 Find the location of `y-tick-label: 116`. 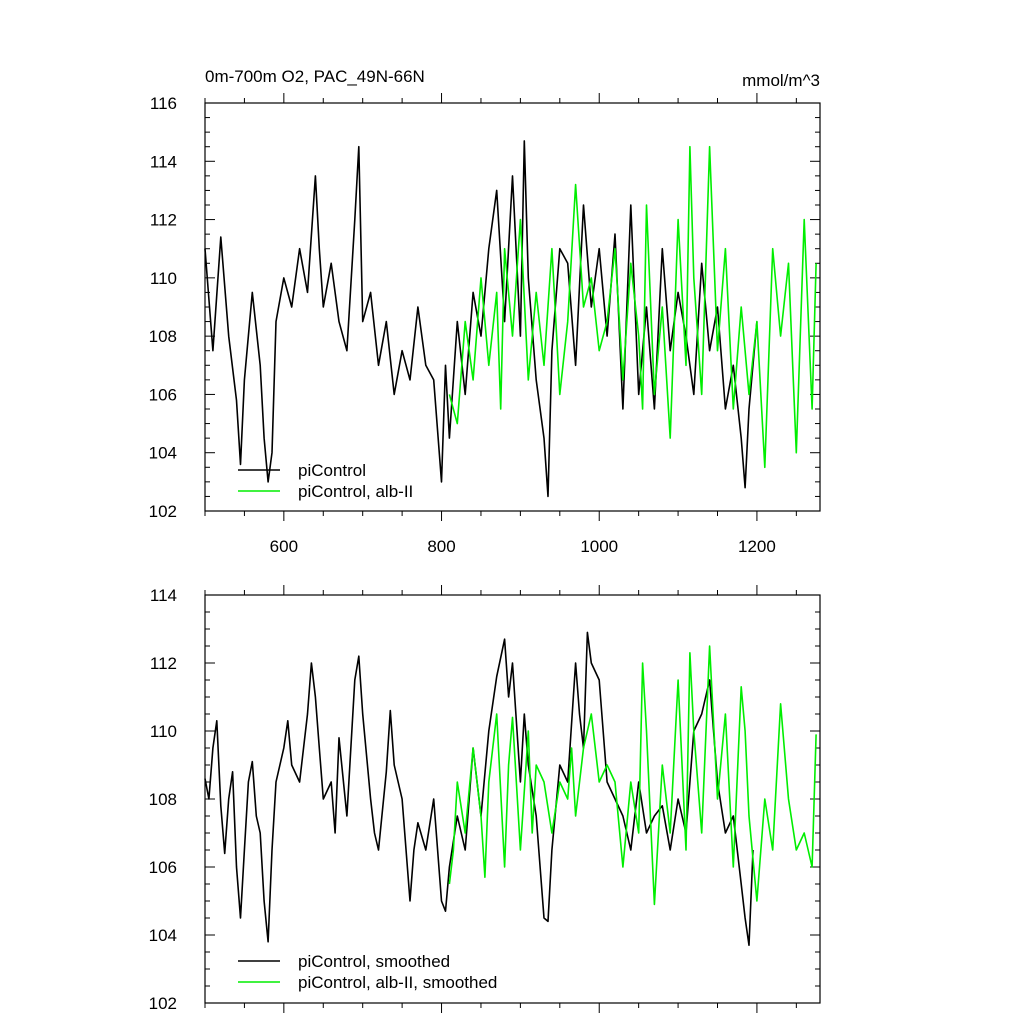

y-tick-label: 116 is located at coordinates (163, 103).